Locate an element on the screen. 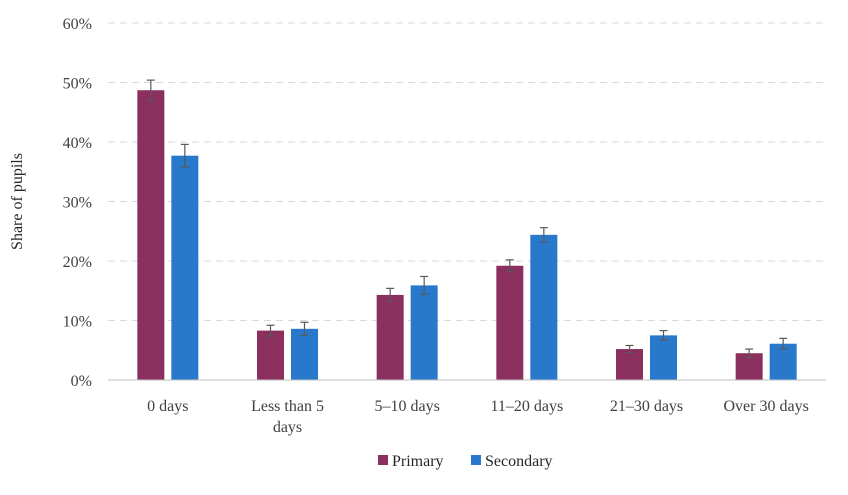  y-tick-label: 10% is located at coordinates (77, 322).